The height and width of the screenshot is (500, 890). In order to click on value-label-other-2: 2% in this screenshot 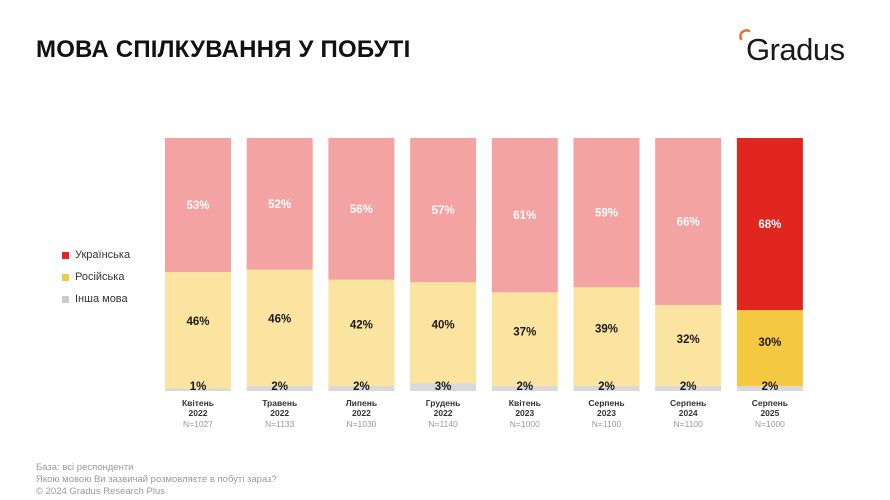, I will do `click(361, 387)`.